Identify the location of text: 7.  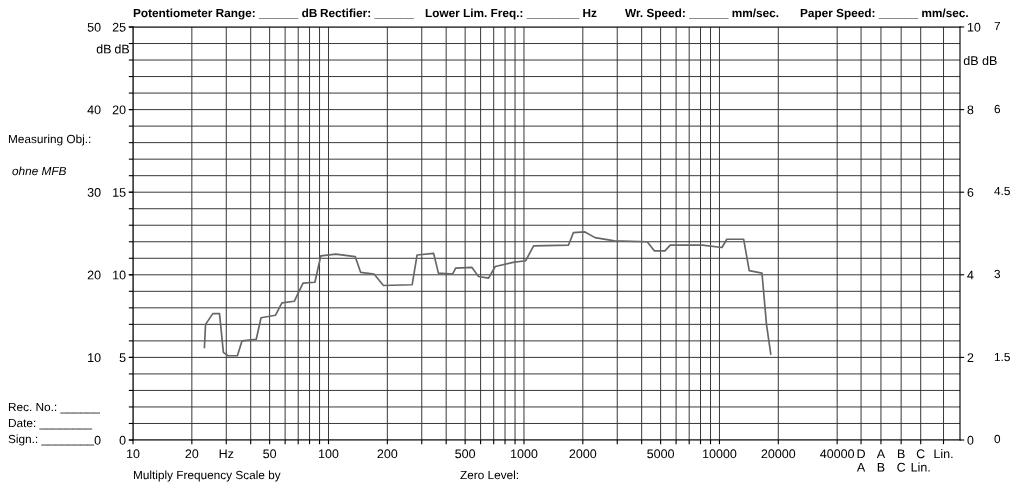
(997, 26).